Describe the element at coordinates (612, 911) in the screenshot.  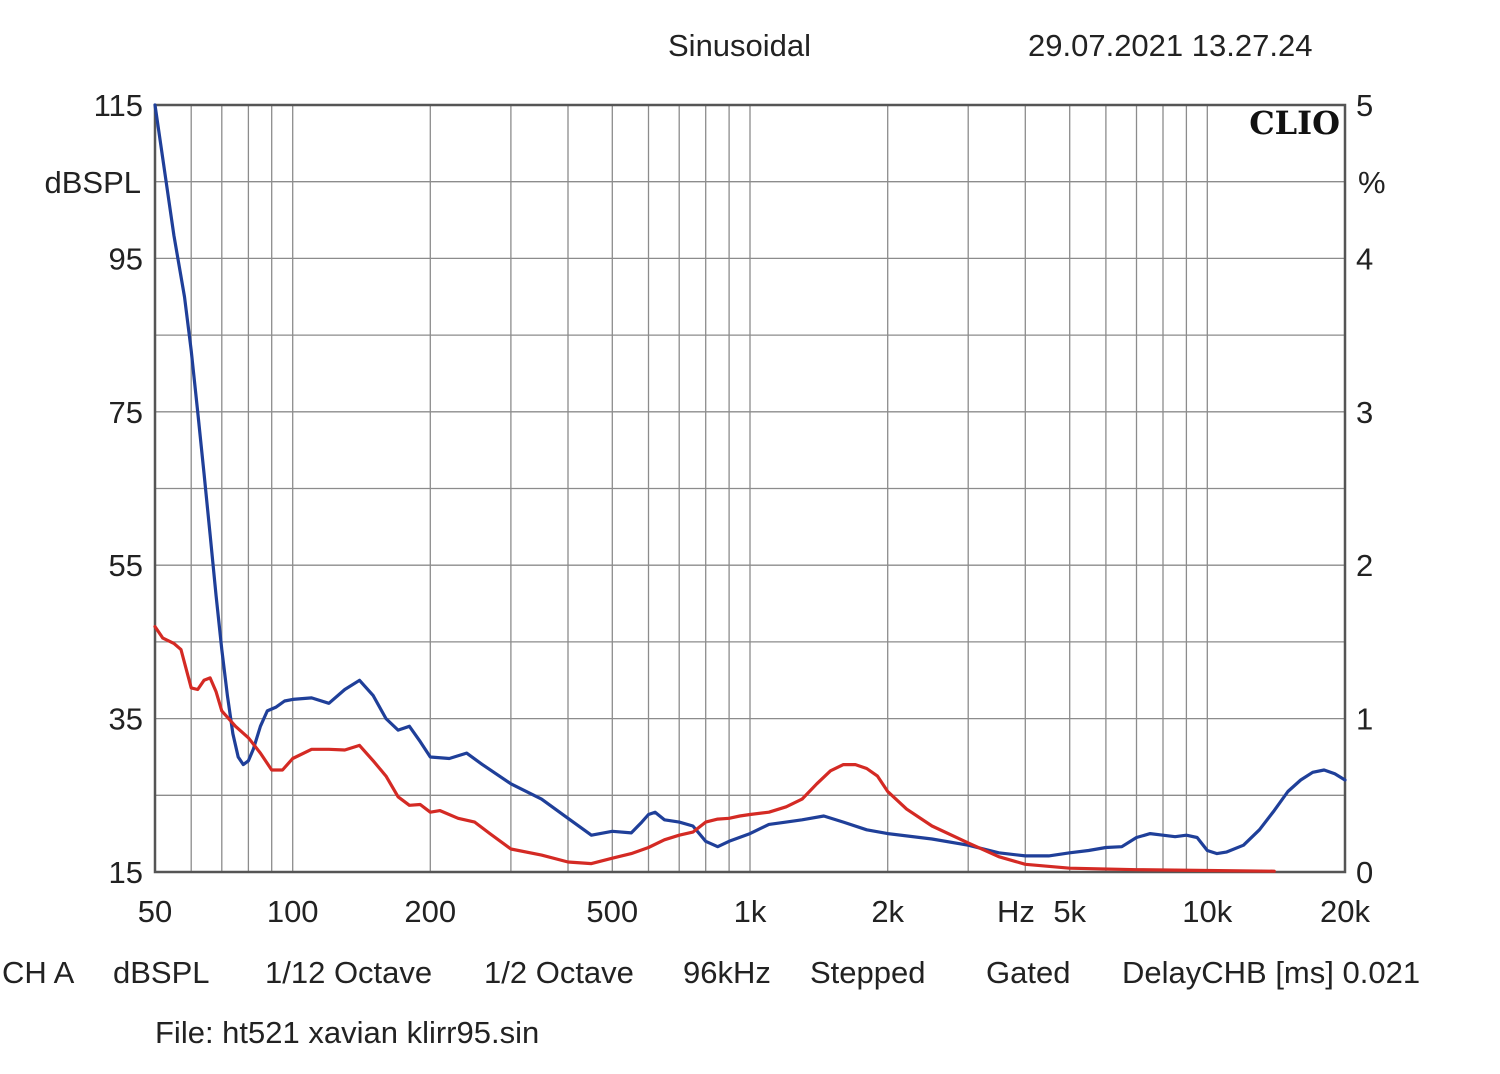
I see `x-tick-label: 500` at that location.